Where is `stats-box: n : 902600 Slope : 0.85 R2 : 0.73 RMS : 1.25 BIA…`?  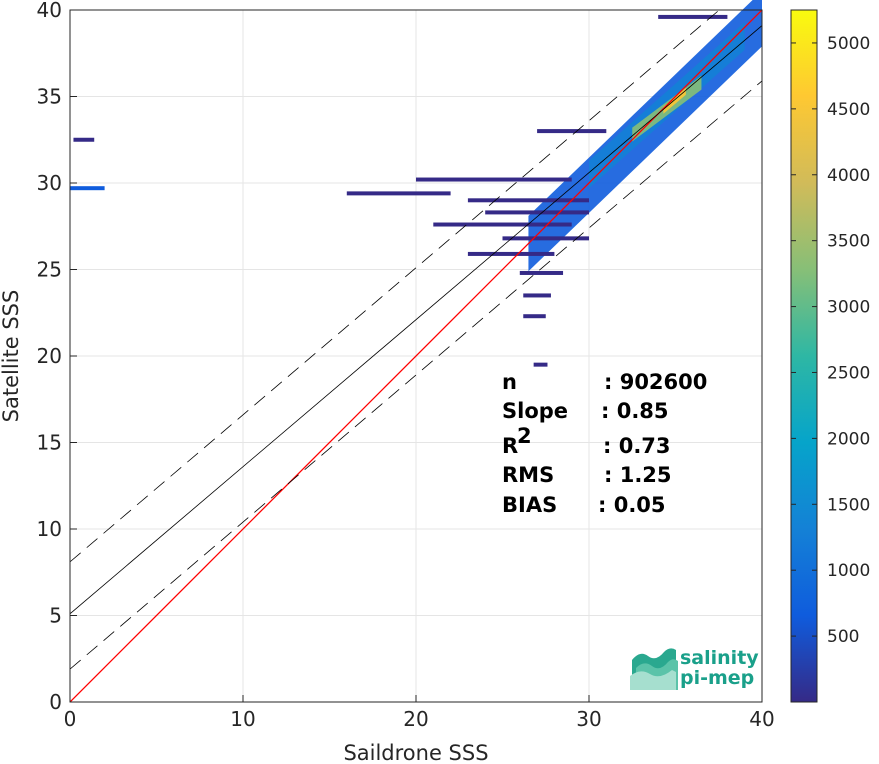
stats-box: n : 902600 Slope : 0.85 R2 : 0.73 RMS : 1.25 BIA… is located at coordinates (604, 443).